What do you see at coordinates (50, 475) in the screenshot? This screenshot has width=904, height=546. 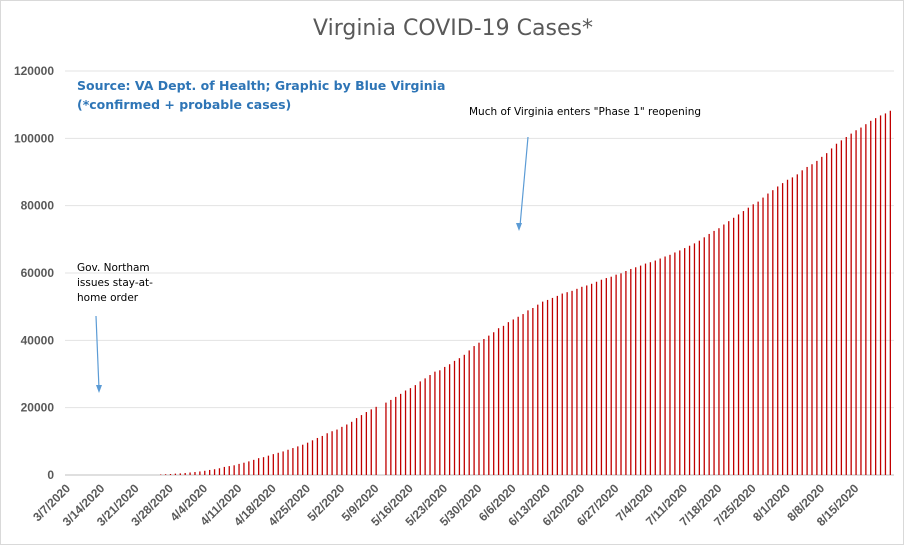 I see `y-tick-label: 0` at bounding box center [50, 475].